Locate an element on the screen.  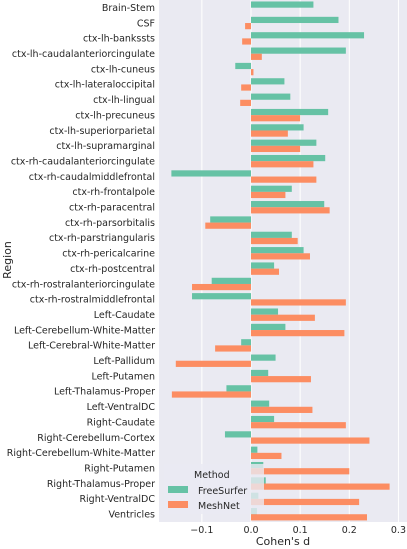
legend-title: Method is located at coordinates (212, 475).